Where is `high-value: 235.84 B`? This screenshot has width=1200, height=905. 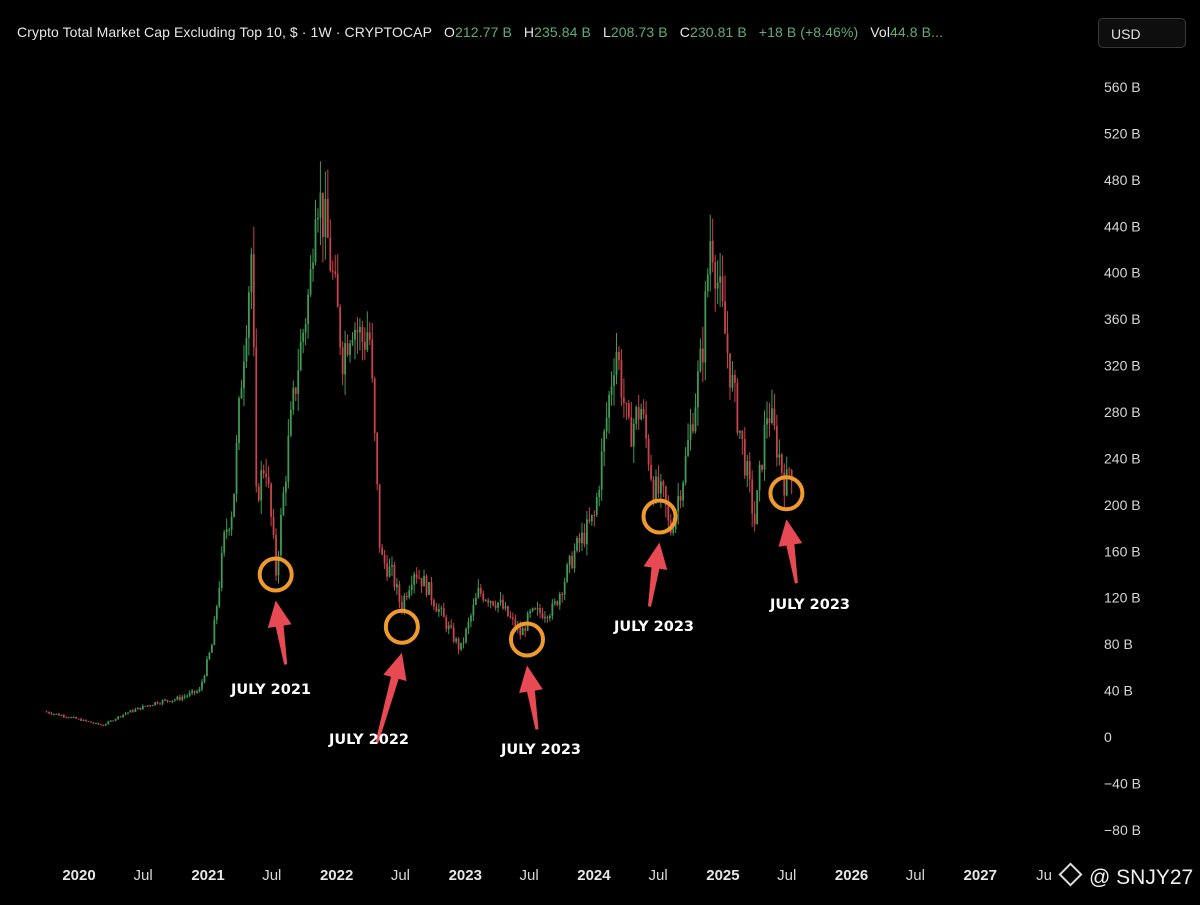 high-value: 235.84 B is located at coordinates (562, 32).